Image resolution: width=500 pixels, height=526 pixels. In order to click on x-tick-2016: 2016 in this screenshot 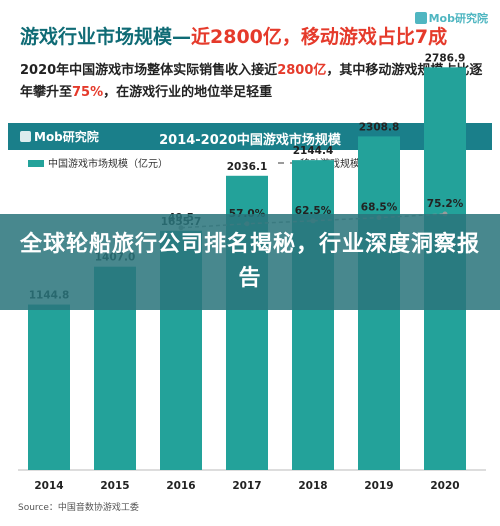, I will do `click(180, 486)`.